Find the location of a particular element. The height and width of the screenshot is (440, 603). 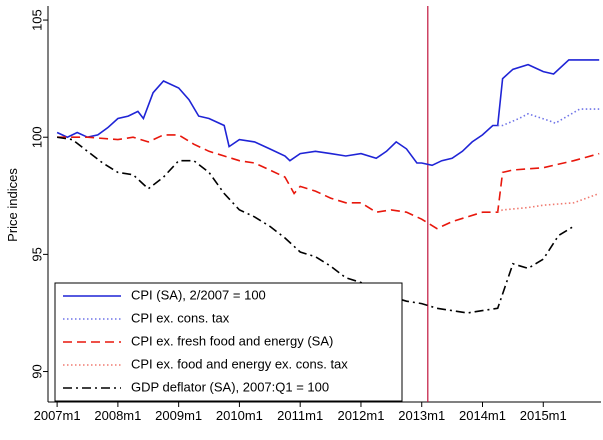

x-tick-label: 2007m1 is located at coordinates (57, 415).